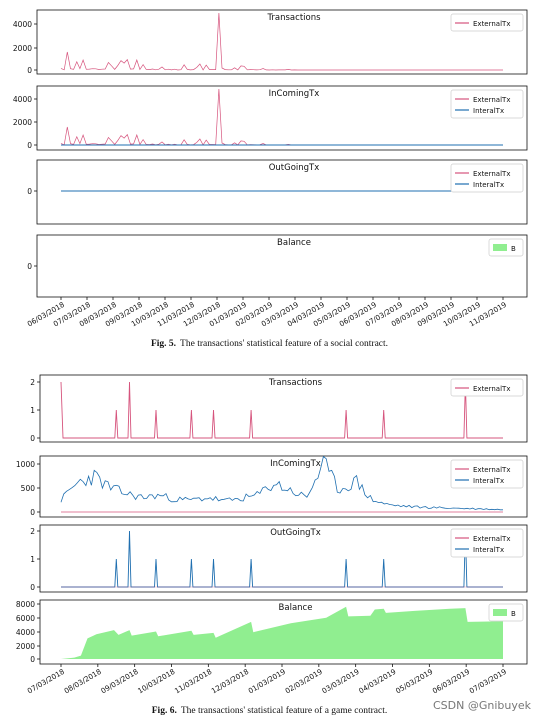 This screenshot has width=539, height=724. I want to click on fig6-panel-3-ytick-label: 6000, so click(25, 618).